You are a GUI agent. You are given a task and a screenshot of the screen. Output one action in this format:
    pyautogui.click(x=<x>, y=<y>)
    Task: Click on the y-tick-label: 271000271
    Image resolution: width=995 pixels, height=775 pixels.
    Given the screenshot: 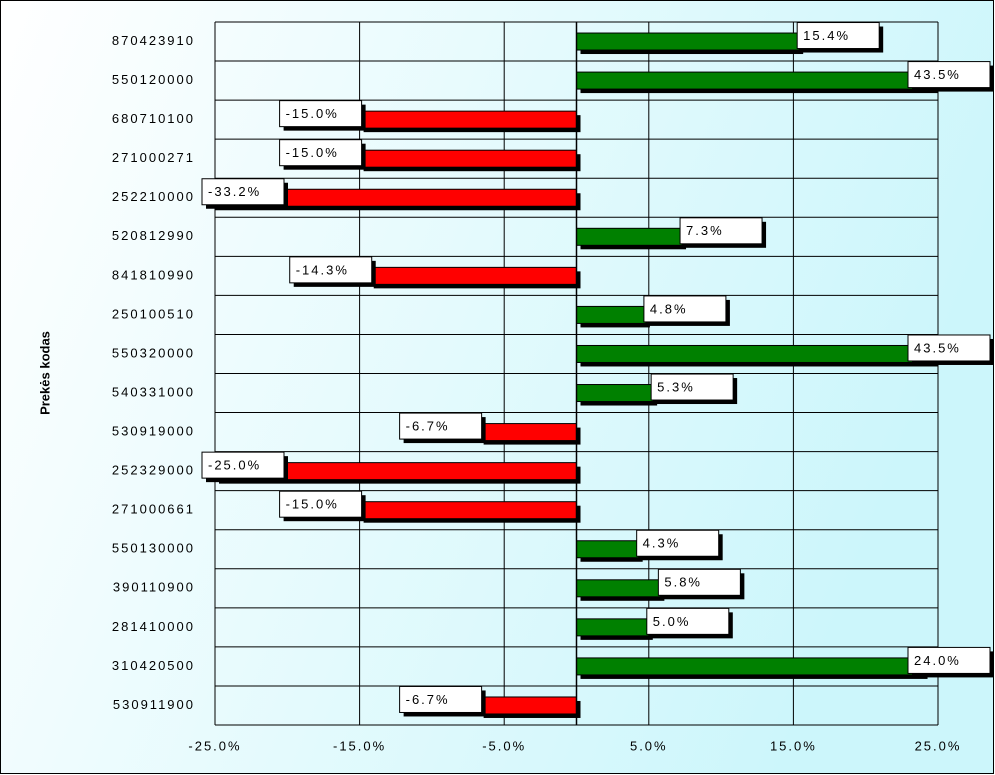 What is the action you would take?
    pyautogui.click(x=153, y=157)
    